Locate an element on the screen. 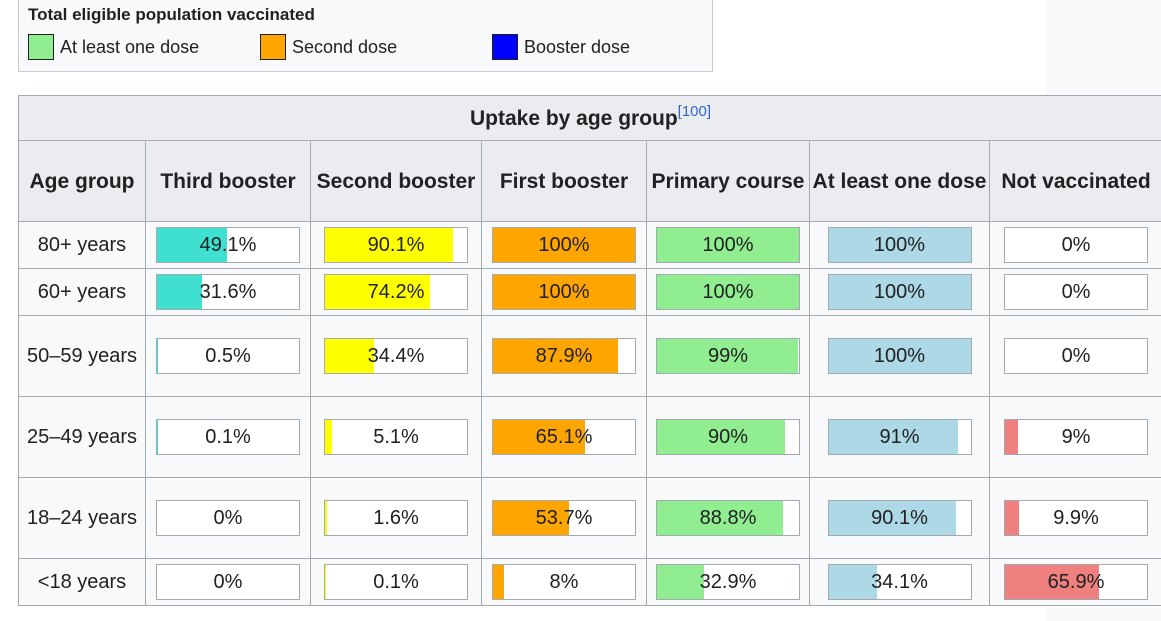 Image resolution: width=1161 pixels, height=621 pixels. percentage-cell: 88.8% is located at coordinates (728, 518).